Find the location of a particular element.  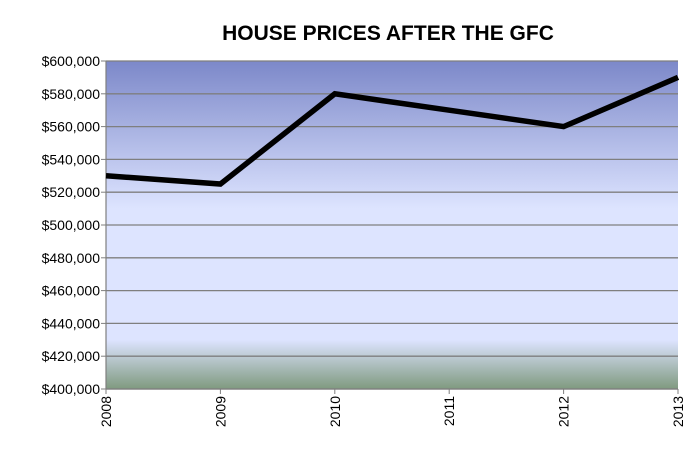

y-tick-label: $520,000 is located at coordinates (71, 192).